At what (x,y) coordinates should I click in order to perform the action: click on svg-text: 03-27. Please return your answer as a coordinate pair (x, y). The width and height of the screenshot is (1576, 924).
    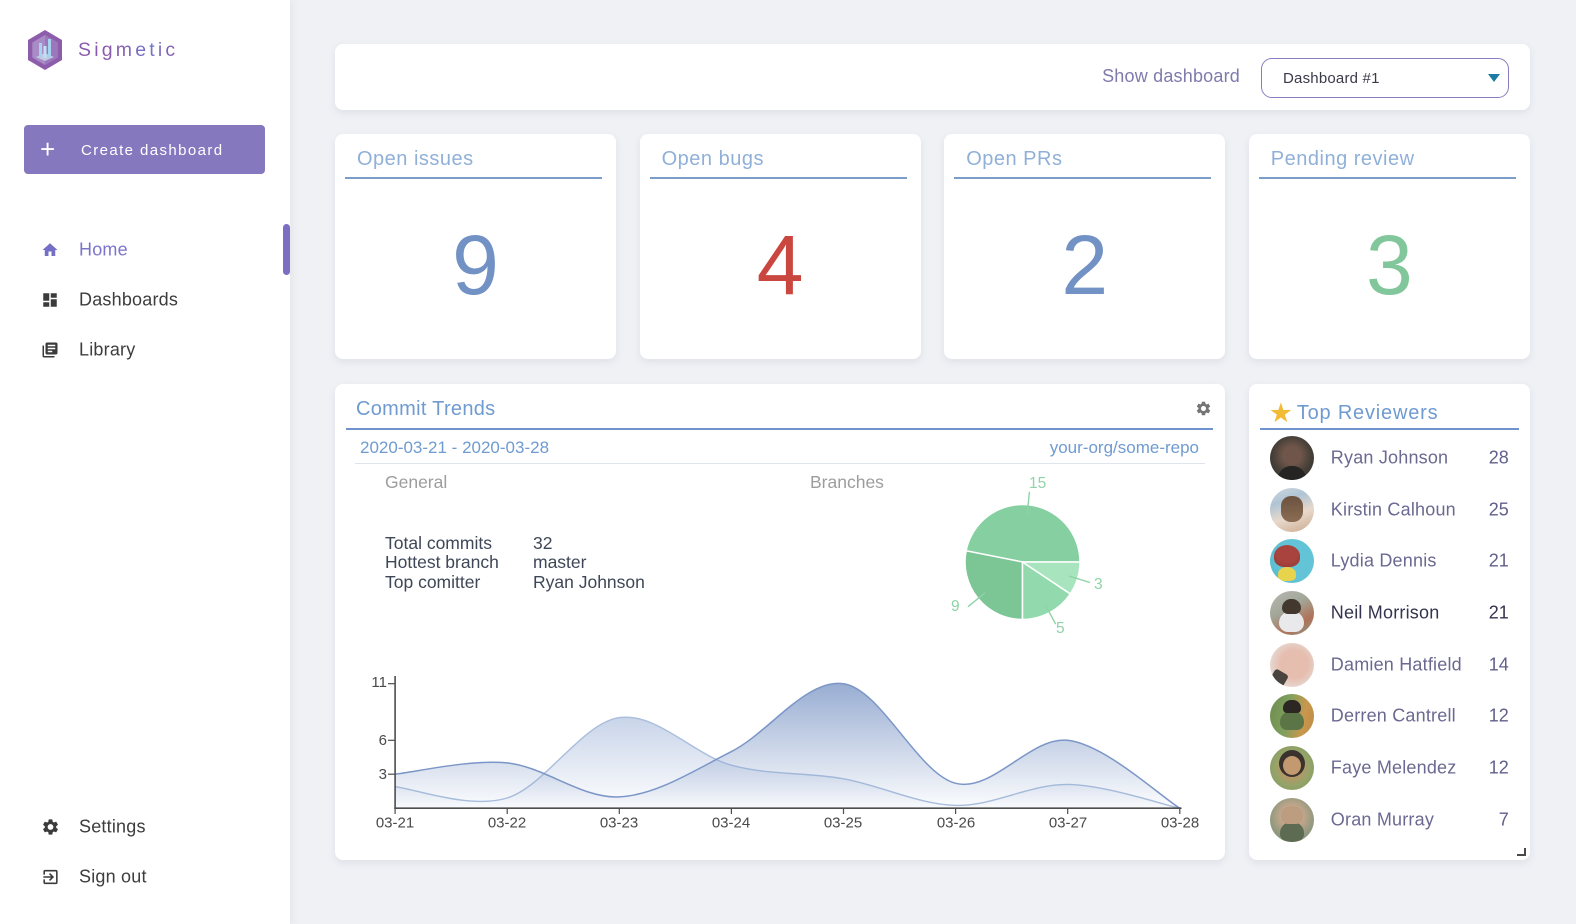
    Looking at the image, I should click on (1068, 823).